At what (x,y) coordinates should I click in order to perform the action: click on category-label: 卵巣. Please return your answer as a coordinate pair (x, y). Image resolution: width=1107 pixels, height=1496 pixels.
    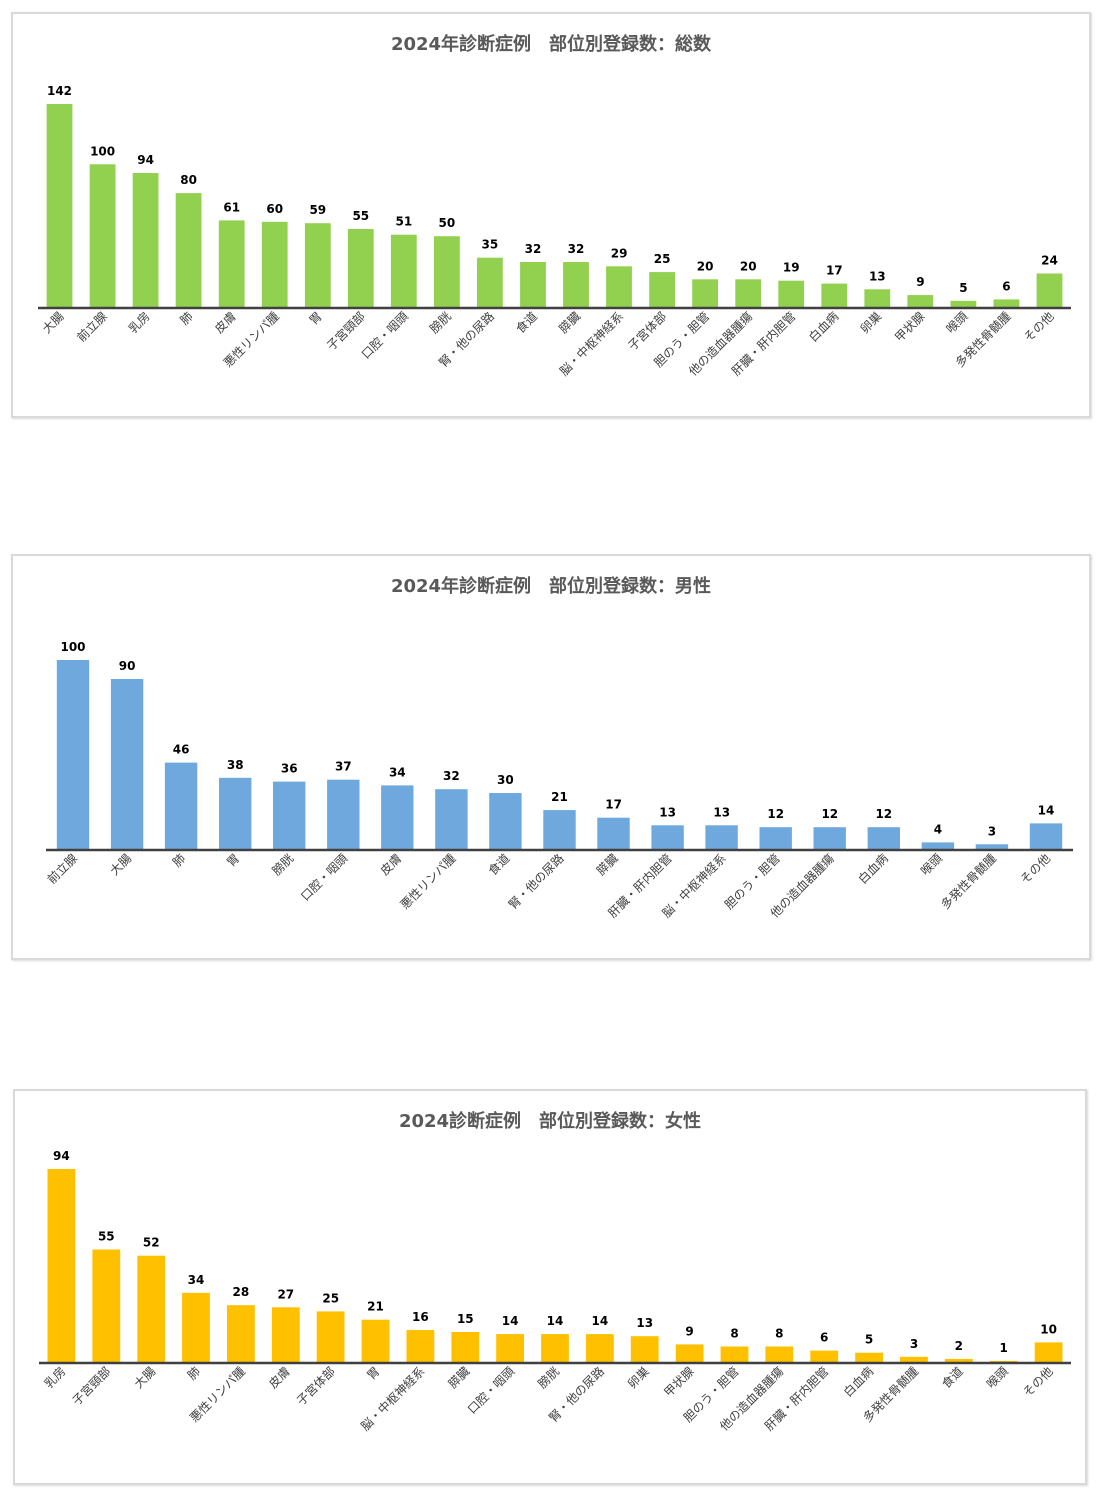
    Looking at the image, I should click on (638, 1377).